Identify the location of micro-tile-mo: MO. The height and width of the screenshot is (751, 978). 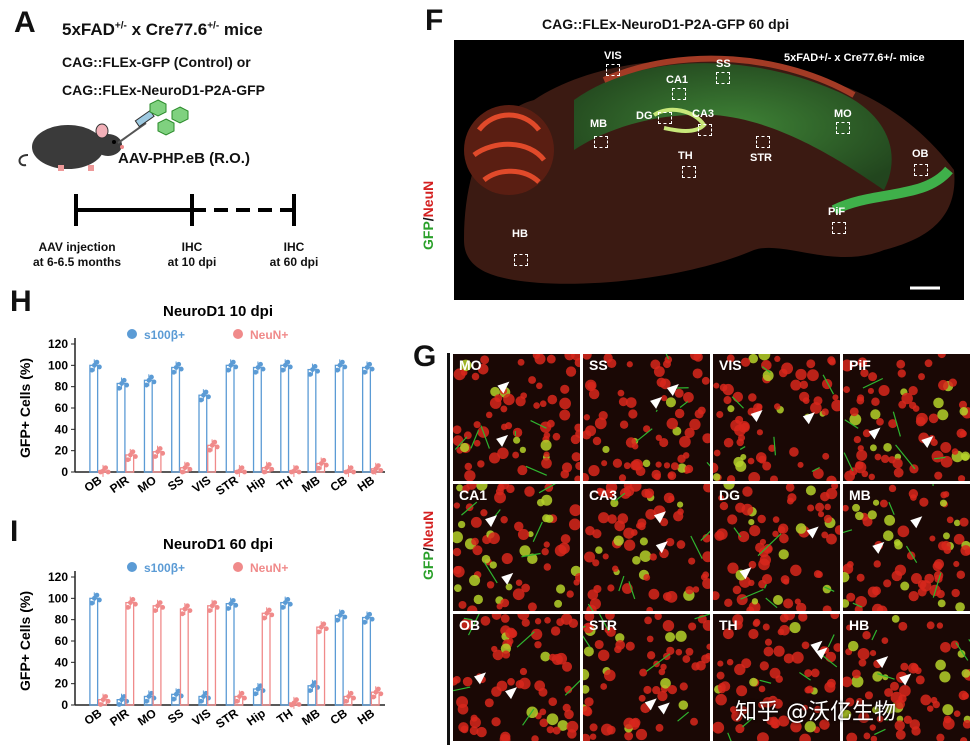
(516, 417).